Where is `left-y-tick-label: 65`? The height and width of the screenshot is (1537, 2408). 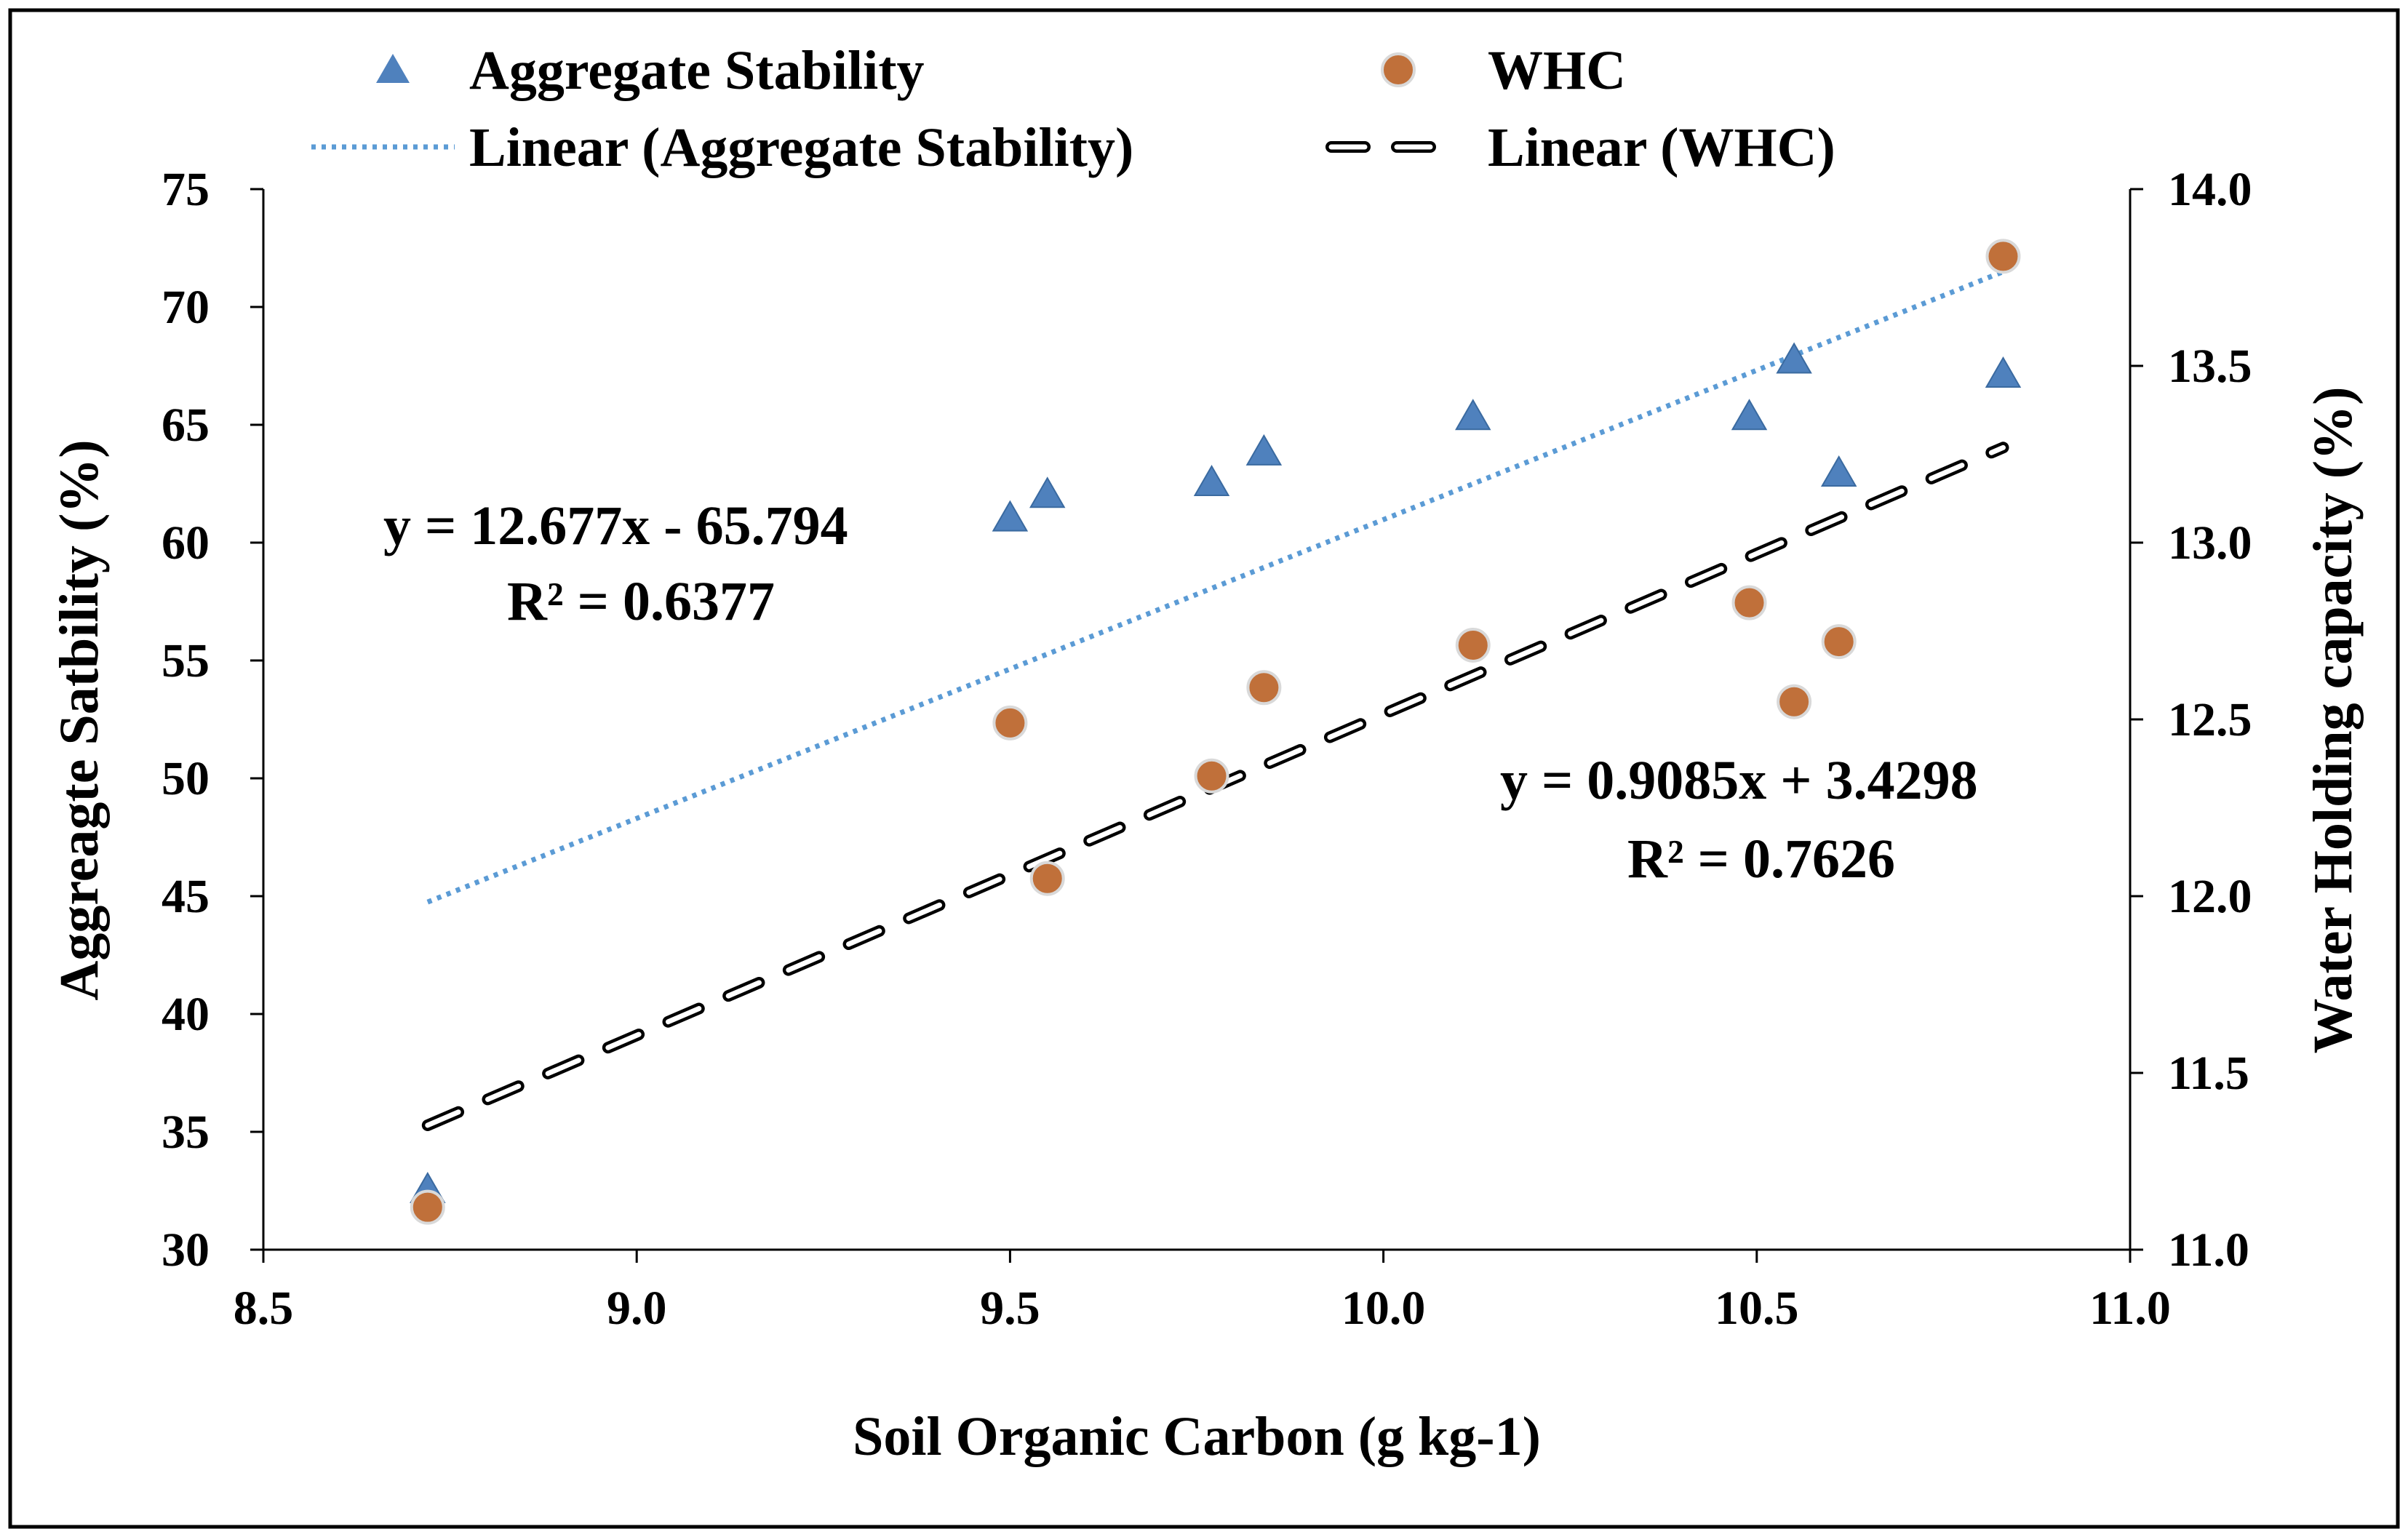
left-y-tick-label: 65 is located at coordinates (186, 425).